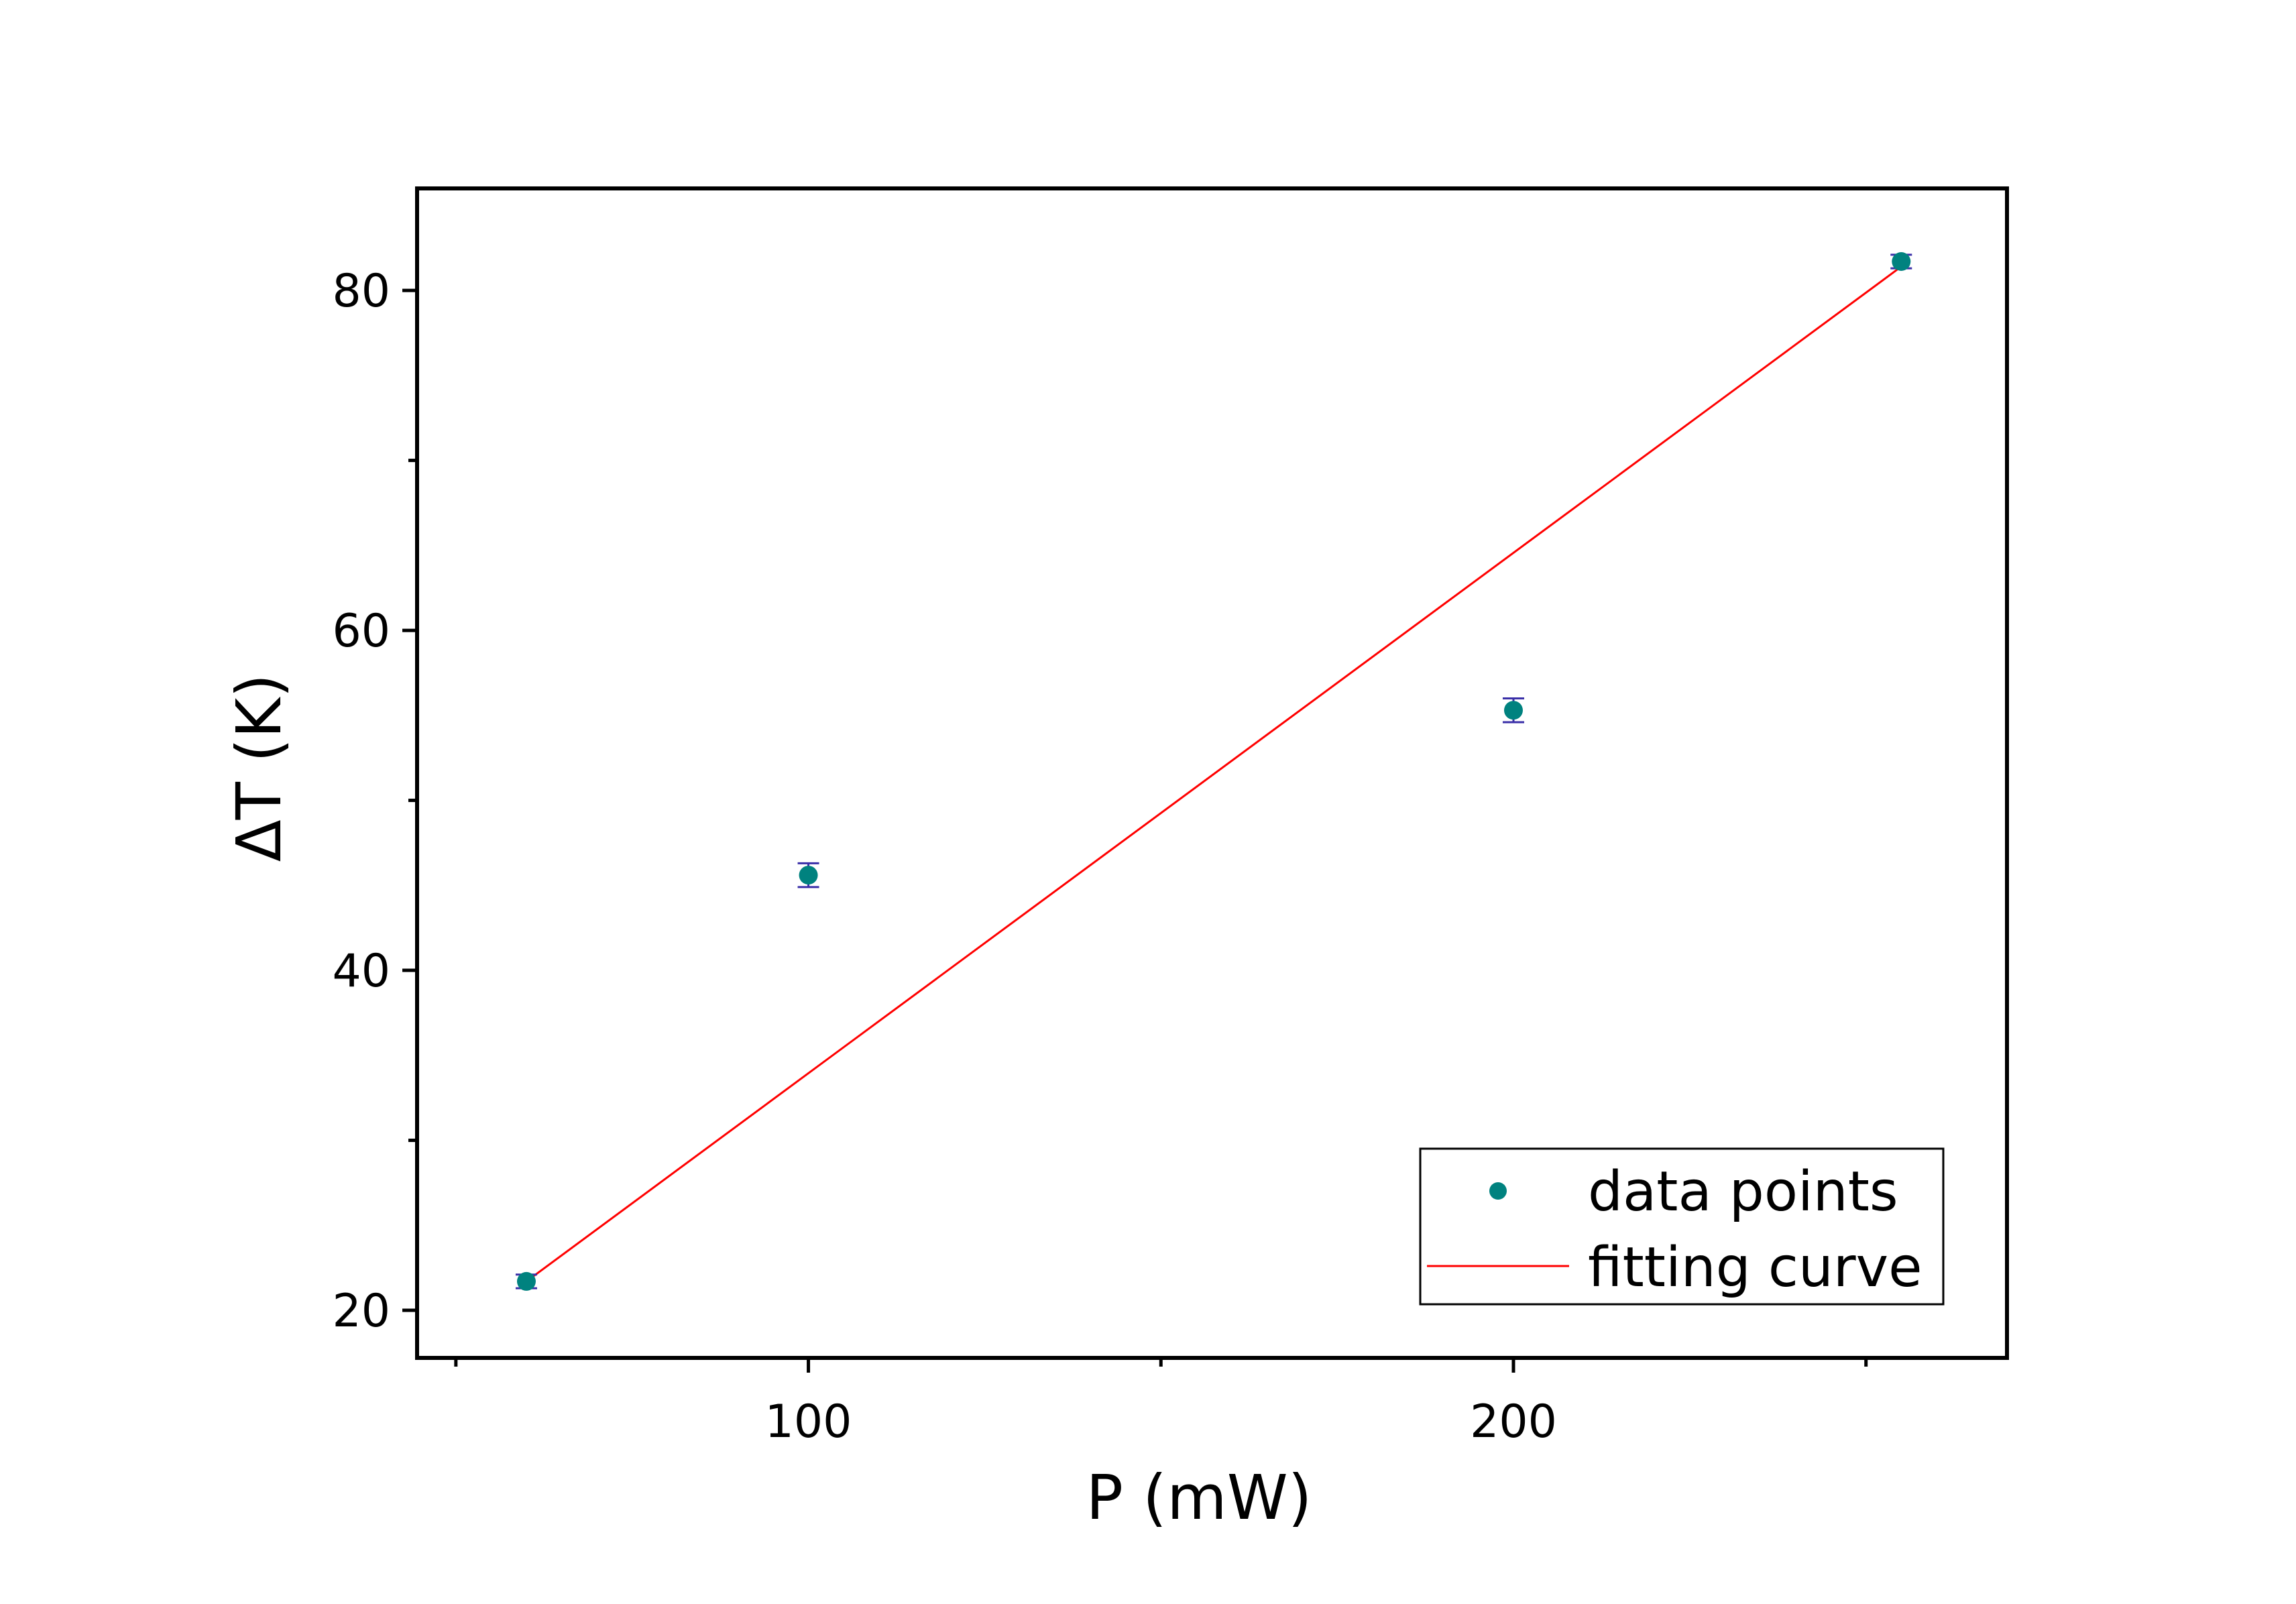  What do you see at coordinates (809, 1421) in the screenshot?
I see `x-tick-label: 100` at bounding box center [809, 1421].